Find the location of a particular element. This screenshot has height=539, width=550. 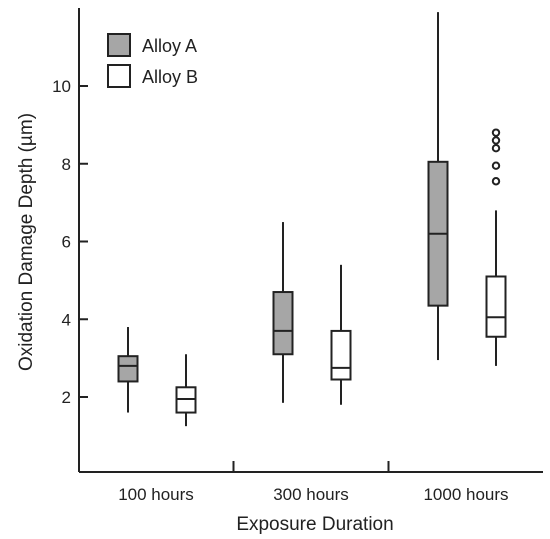

legend: Alloy A Alloy B is located at coordinates (152, 60).